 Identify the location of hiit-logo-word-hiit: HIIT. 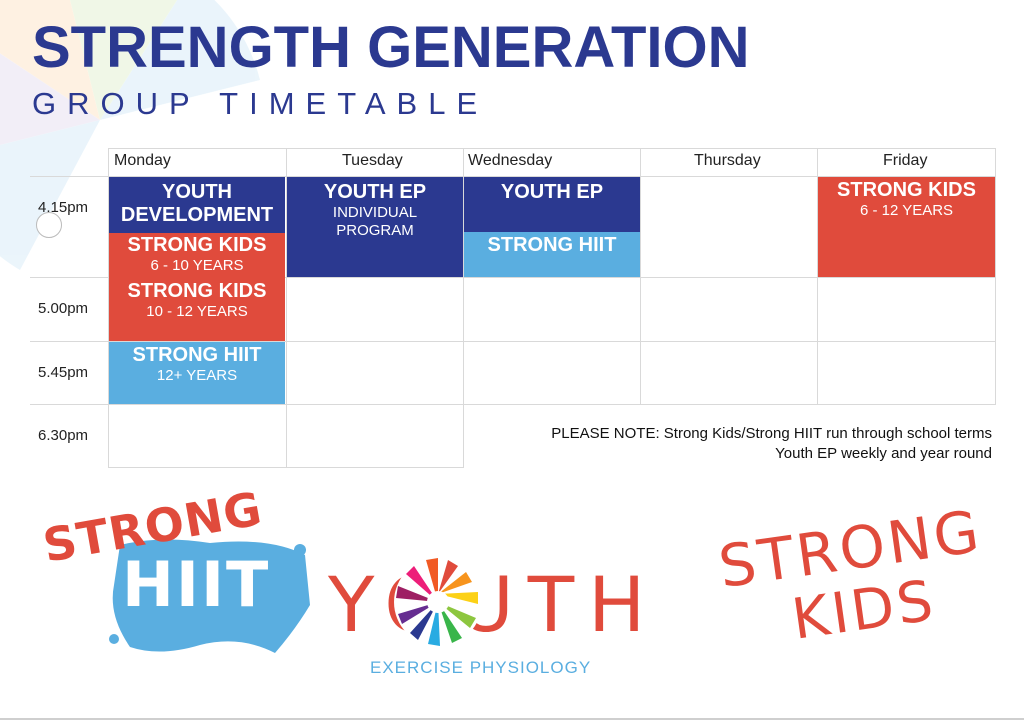
(196, 584).